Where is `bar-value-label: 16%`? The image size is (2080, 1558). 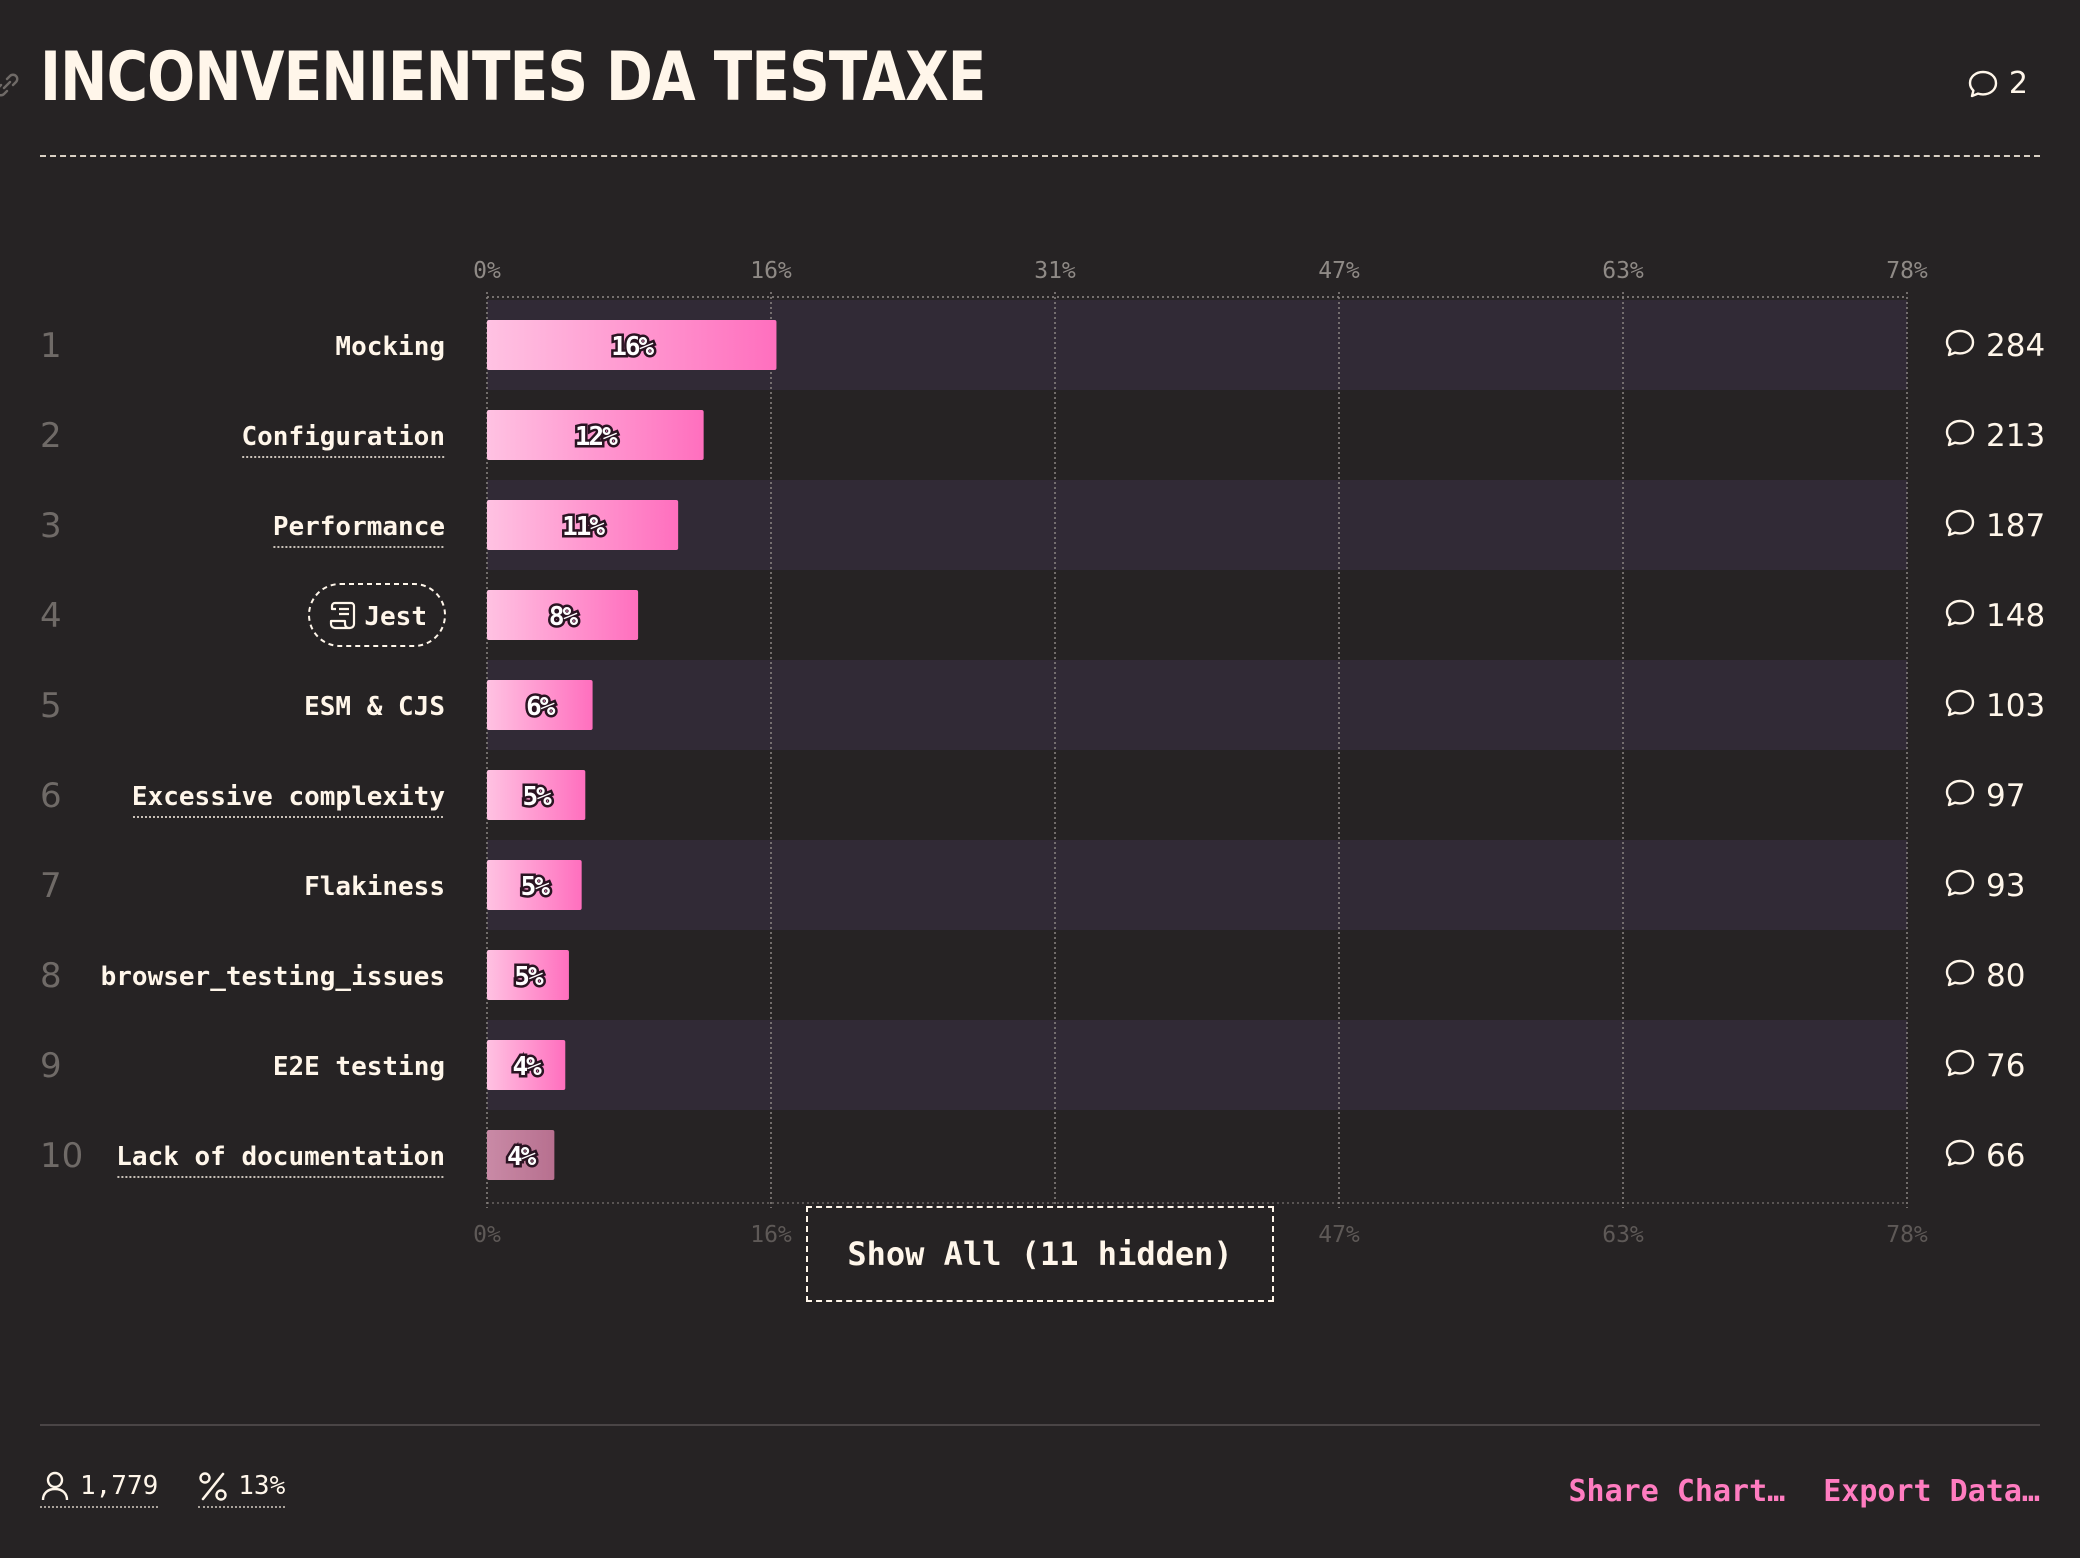 bar-value-label: 16% is located at coordinates (632, 347).